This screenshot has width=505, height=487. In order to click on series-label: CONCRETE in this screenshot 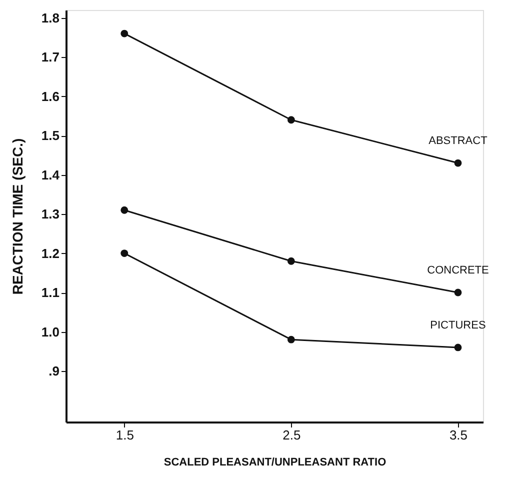, I will do `click(458, 270)`.